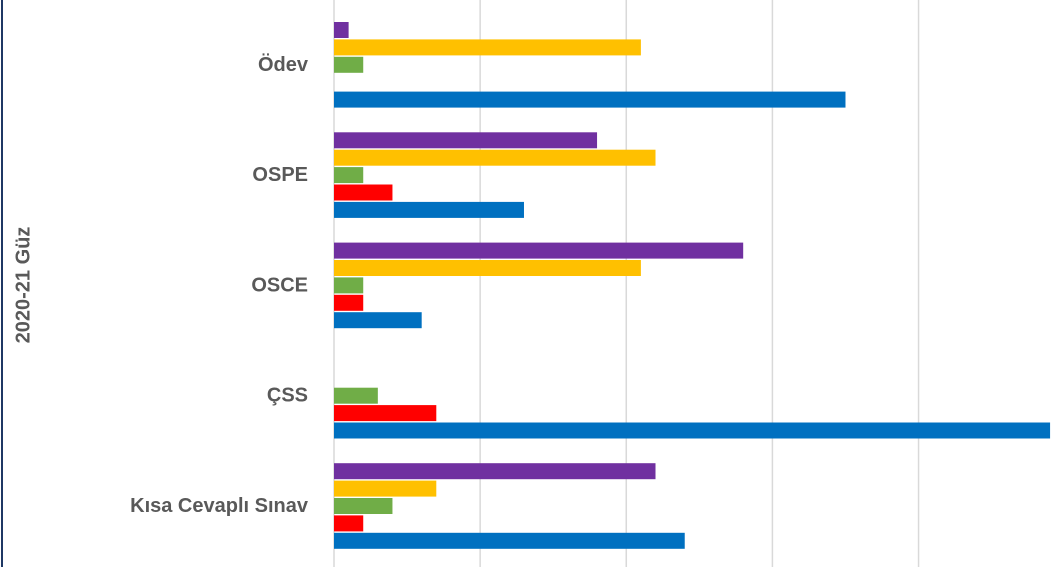  I want to click on category-label: Kısa Cevaplı Sınav, so click(219, 506).